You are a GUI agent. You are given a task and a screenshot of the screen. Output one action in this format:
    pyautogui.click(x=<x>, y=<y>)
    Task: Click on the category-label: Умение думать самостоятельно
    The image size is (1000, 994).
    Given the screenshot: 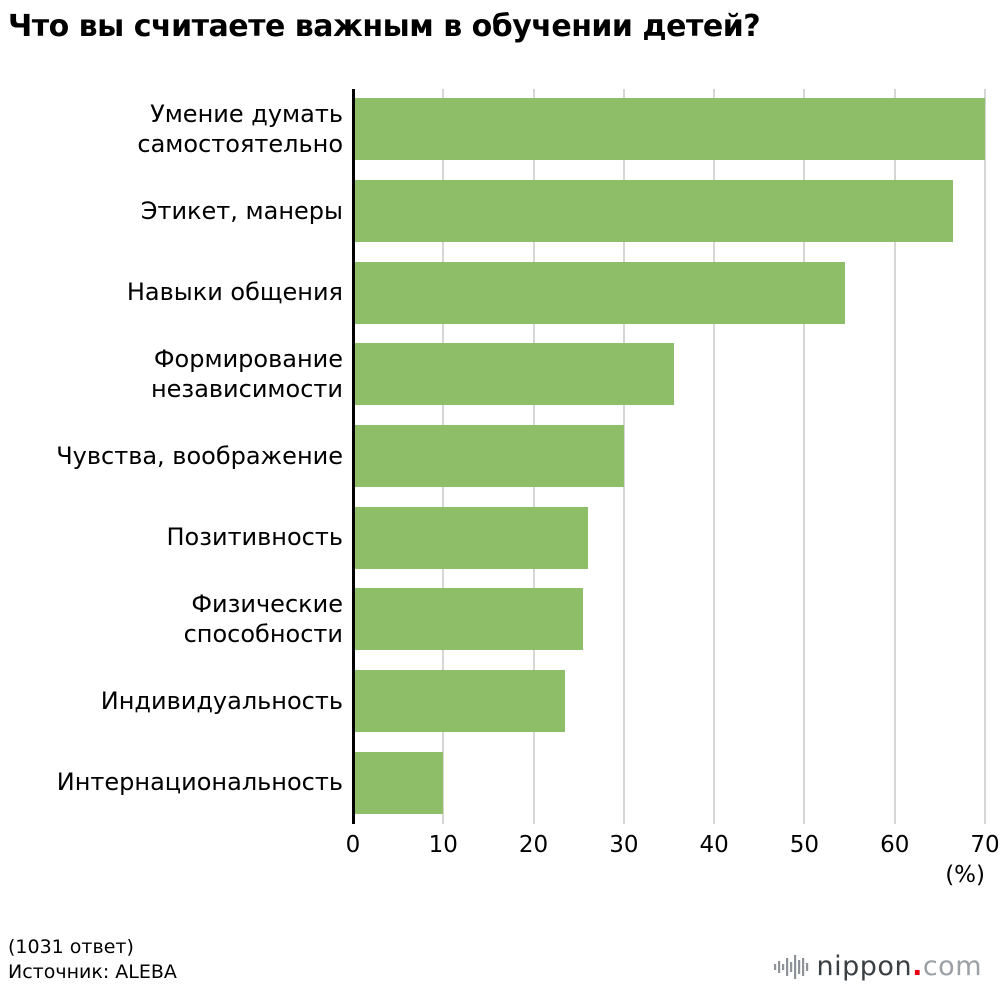 What is the action you would take?
    pyautogui.click(x=240, y=129)
    